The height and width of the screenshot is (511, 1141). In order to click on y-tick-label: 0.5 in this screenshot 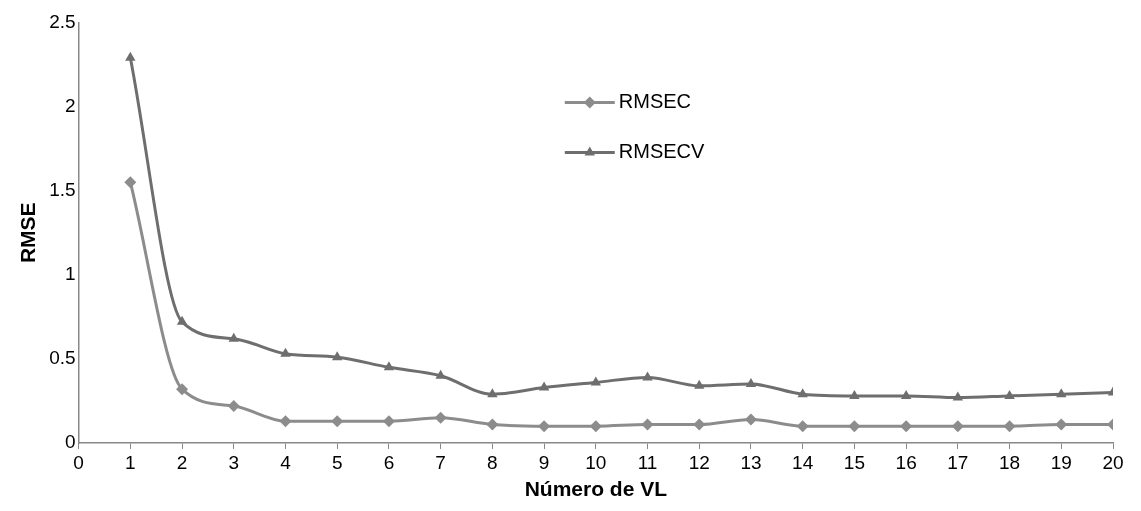, I will do `click(62, 358)`.